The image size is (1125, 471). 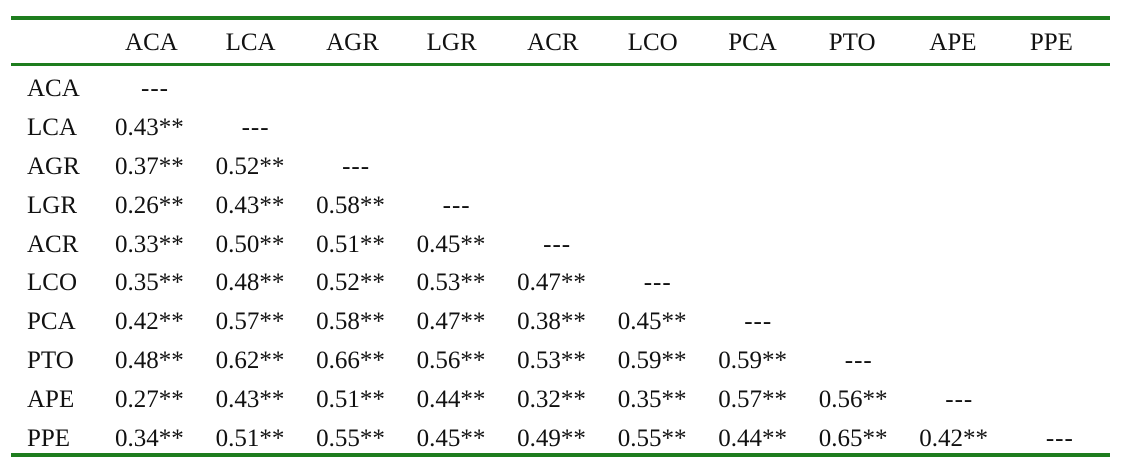 What do you see at coordinates (52, 128) in the screenshot?
I see `row-label-lca: LCA` at bounding box center [52, 128].